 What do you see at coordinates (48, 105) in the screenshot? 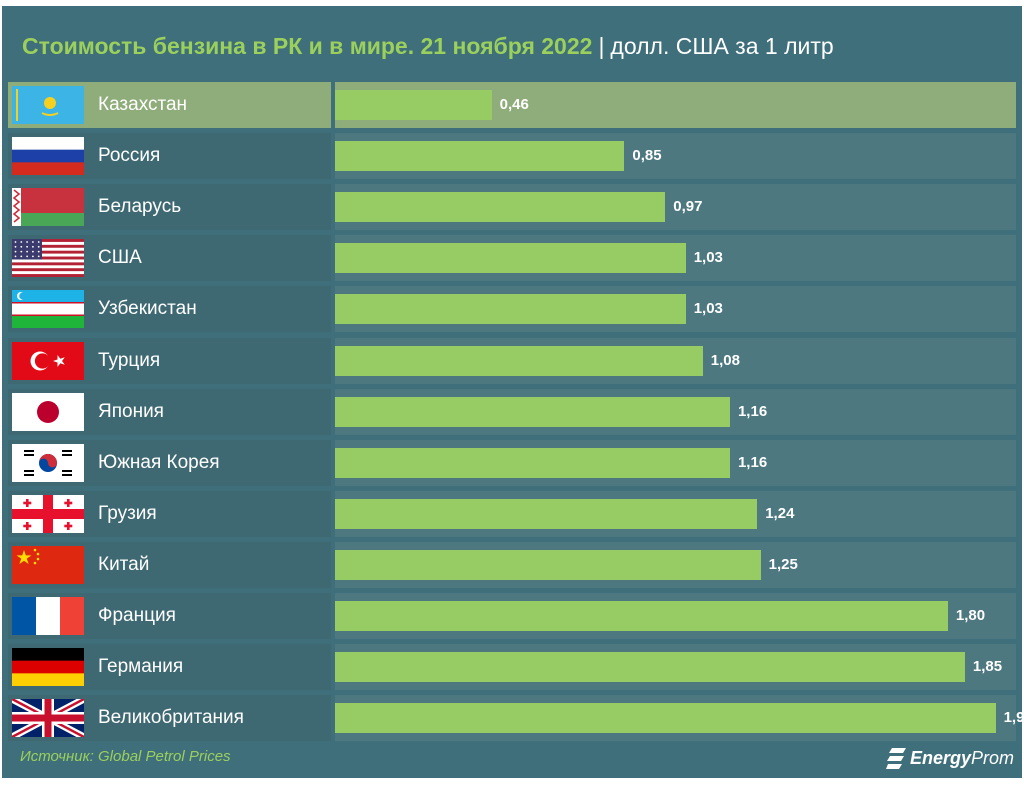
I see `kazakhstan-flag-icon` at bounding box center [48, 105].